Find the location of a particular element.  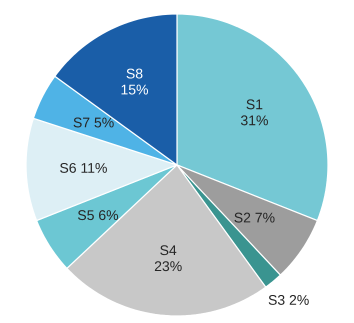

data-label: 6% is located at coordinates (108, 215).